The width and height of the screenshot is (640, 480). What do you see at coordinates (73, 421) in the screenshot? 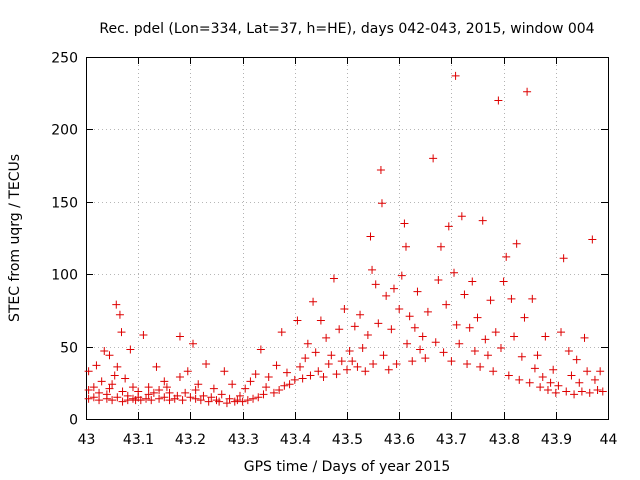
I see `y-tick-label: 0` at bounding box center [73, 421].